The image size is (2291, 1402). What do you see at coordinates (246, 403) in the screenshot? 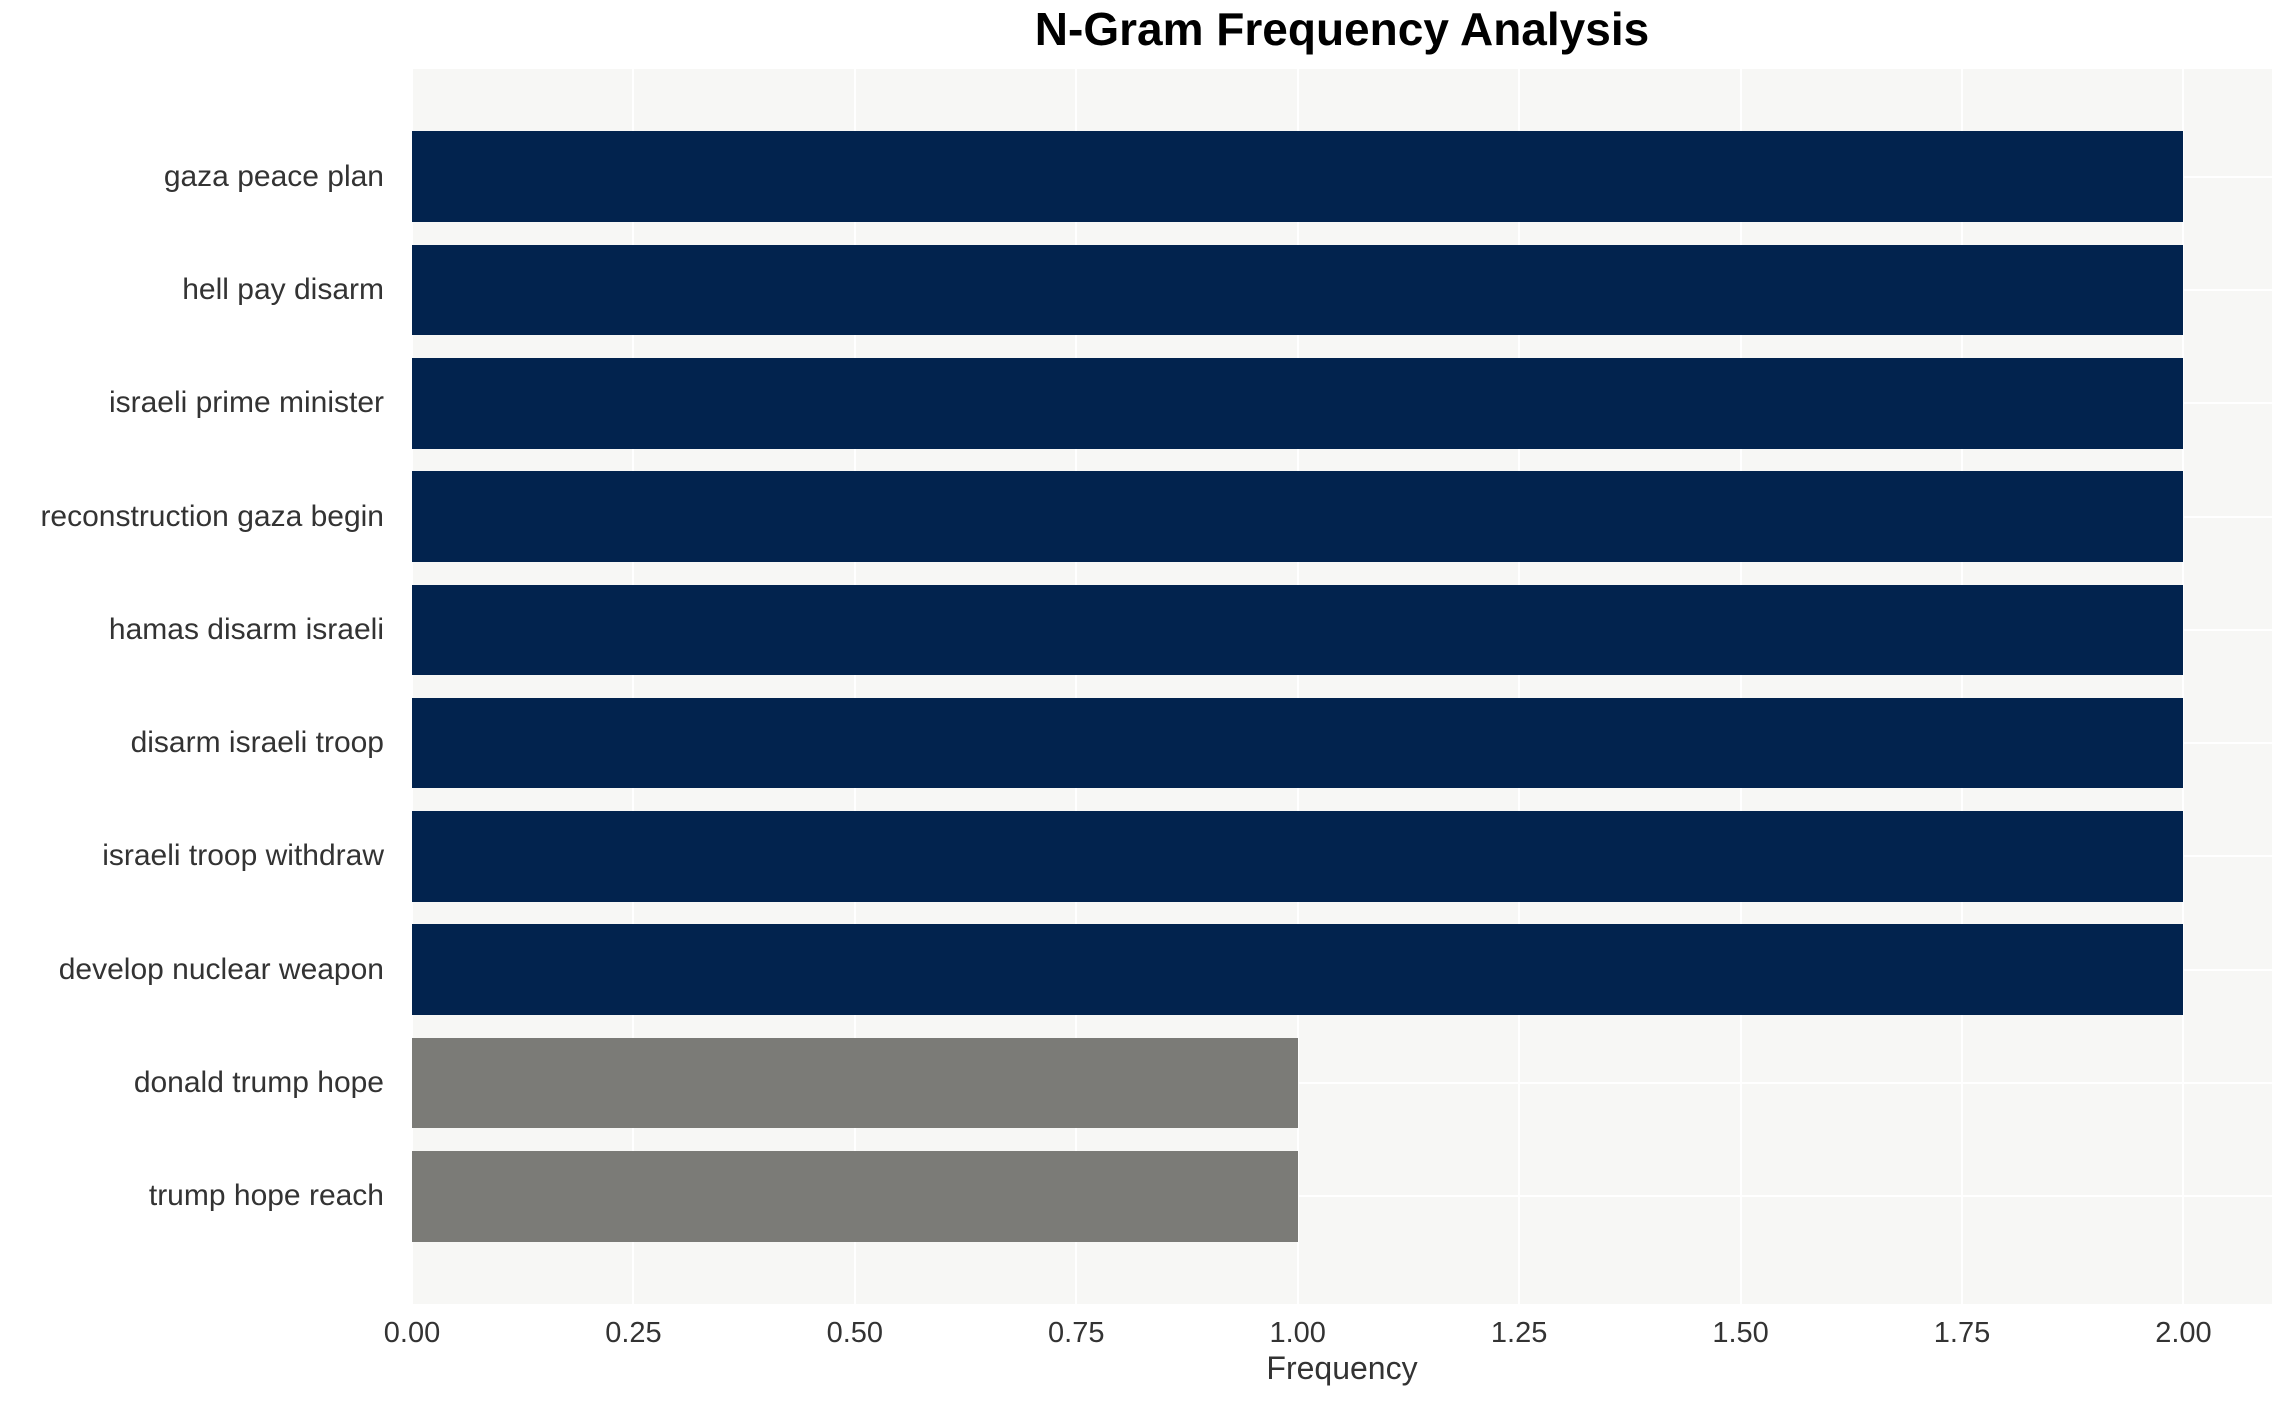
I see `y-tick-label: israeli prime minister` at bounding box center [246, 403].